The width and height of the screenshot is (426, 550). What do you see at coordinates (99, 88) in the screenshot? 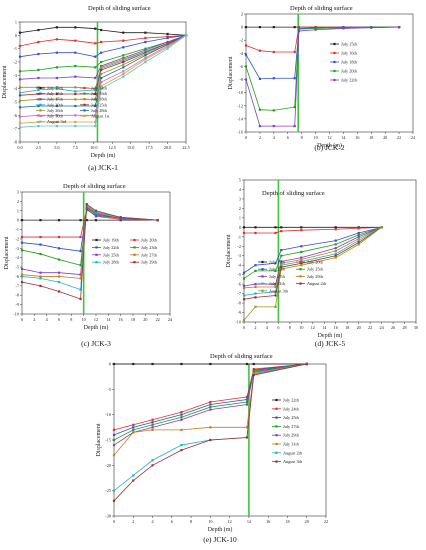
I see `legend-entry: July 14th` at bounding box center [99, 88].